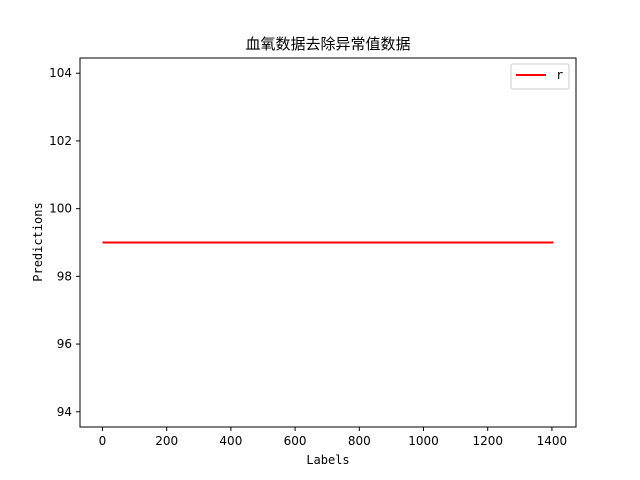 The image size is (640, 480). Describe the element at coordinates (423, 441) in the screenshot. I see `x-tick-label: 1000` at that location.